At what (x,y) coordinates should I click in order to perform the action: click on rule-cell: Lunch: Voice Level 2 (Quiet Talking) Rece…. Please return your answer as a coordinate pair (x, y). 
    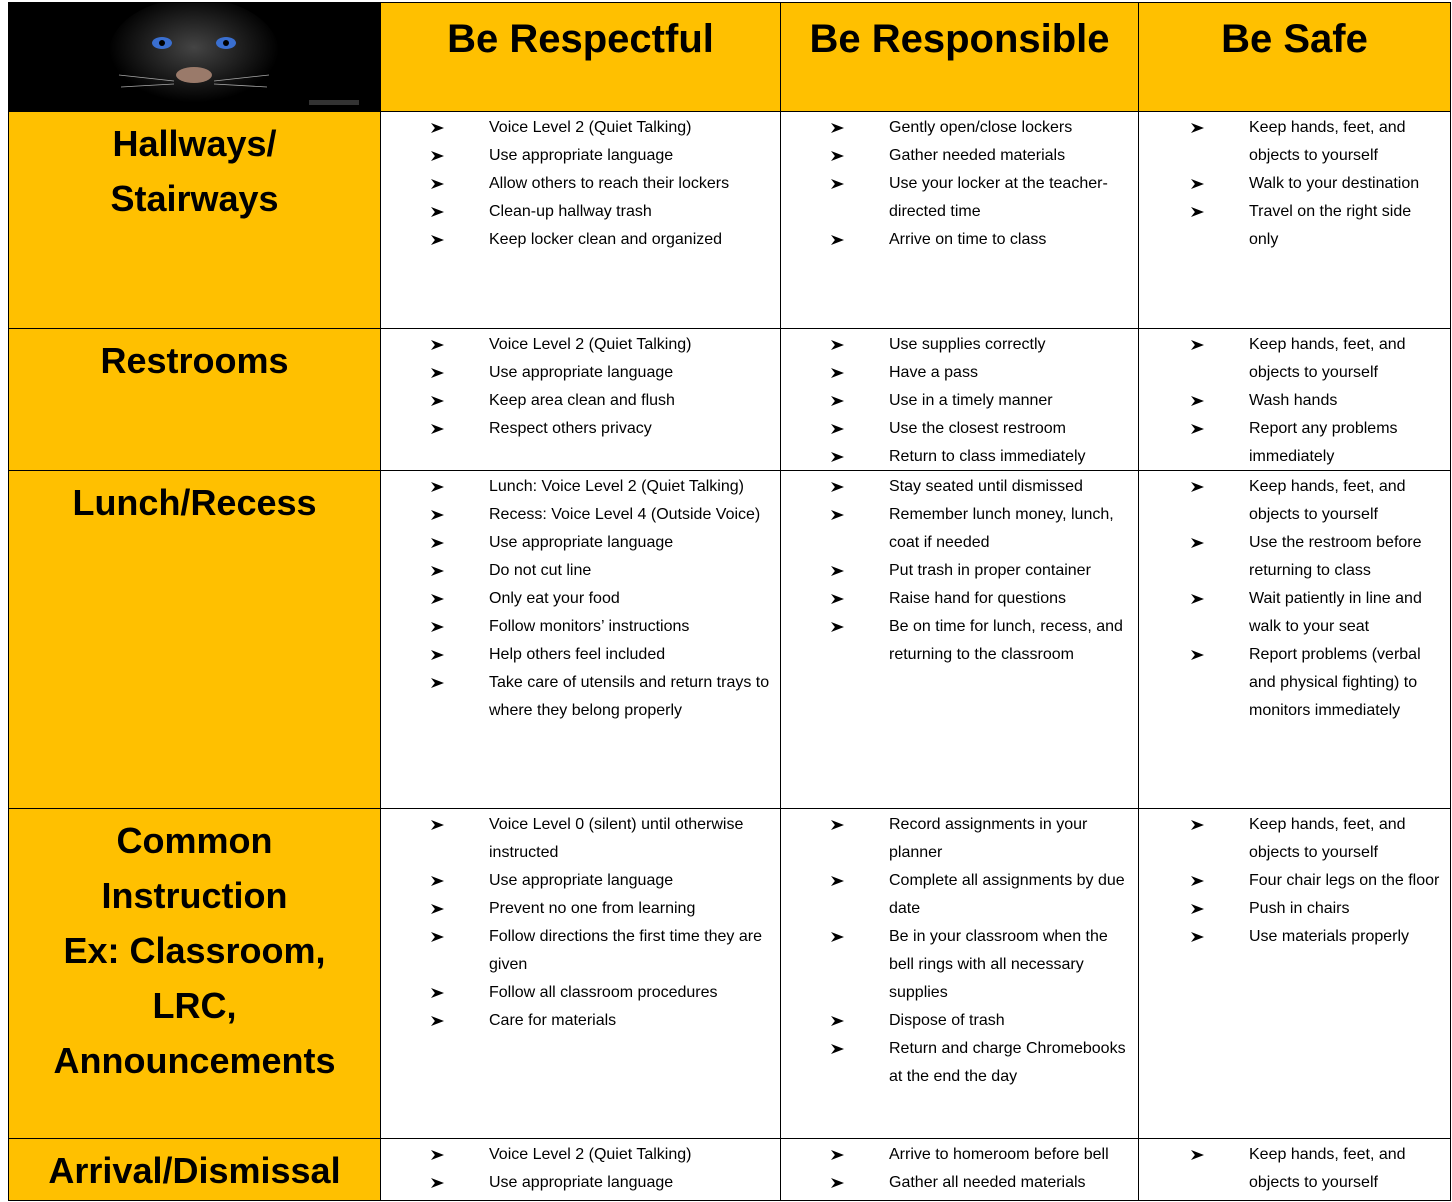
    Looking at the image, I should click on (581, 640).